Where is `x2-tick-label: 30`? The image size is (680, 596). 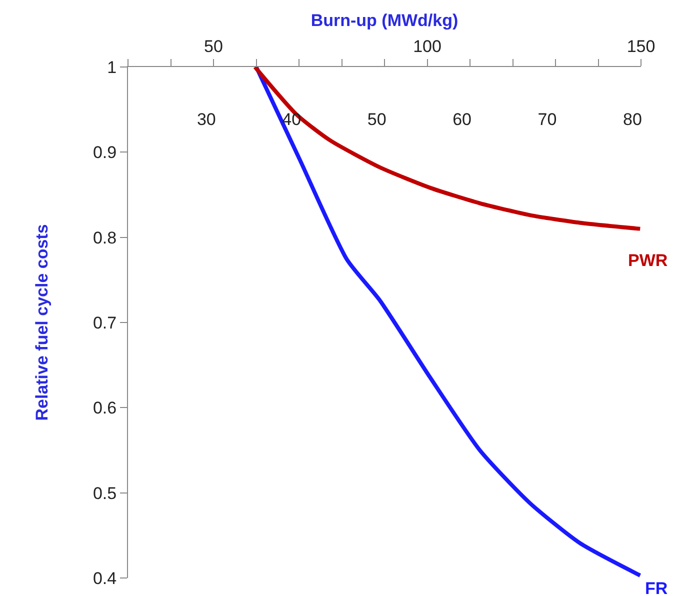
x2-tick-label: 30 is located at coordinates (206, 119).